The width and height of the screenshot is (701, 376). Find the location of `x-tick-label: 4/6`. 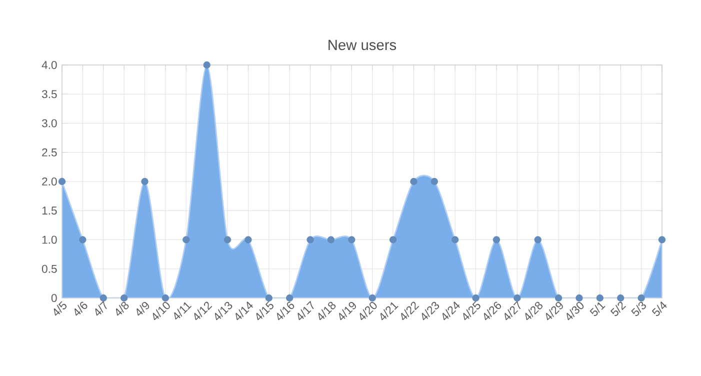

x-tick-label: 4/6 is located at coordinates (81, 309).